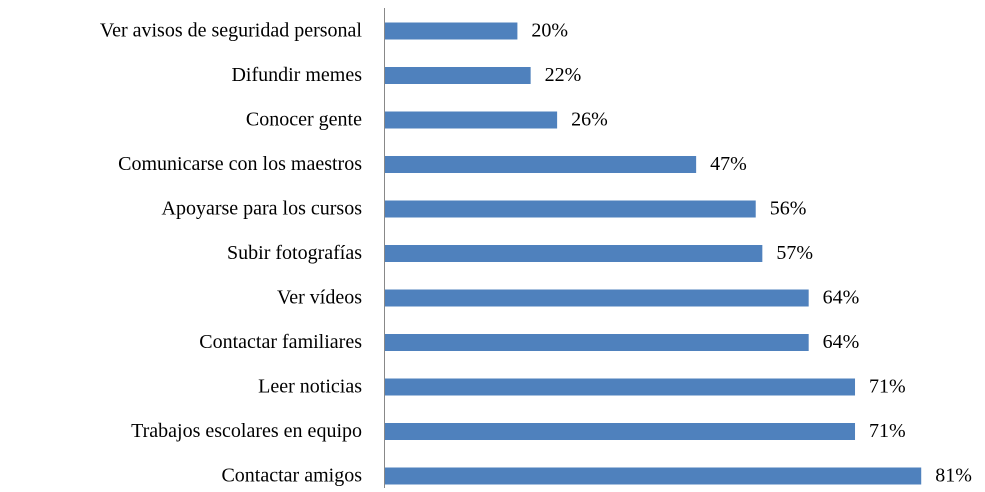 The image size is (985, 492). Describe the element at coordinates (788, 209) in the screenshot. I see `data-label: 56%` at that location.